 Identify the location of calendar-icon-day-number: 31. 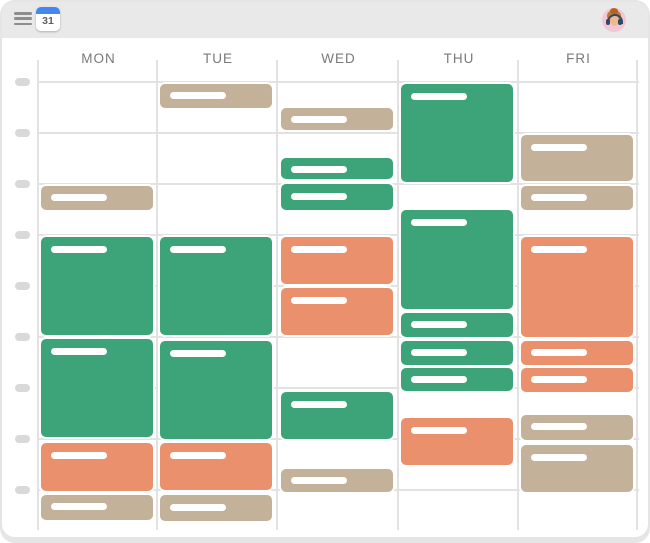
(48, 21).